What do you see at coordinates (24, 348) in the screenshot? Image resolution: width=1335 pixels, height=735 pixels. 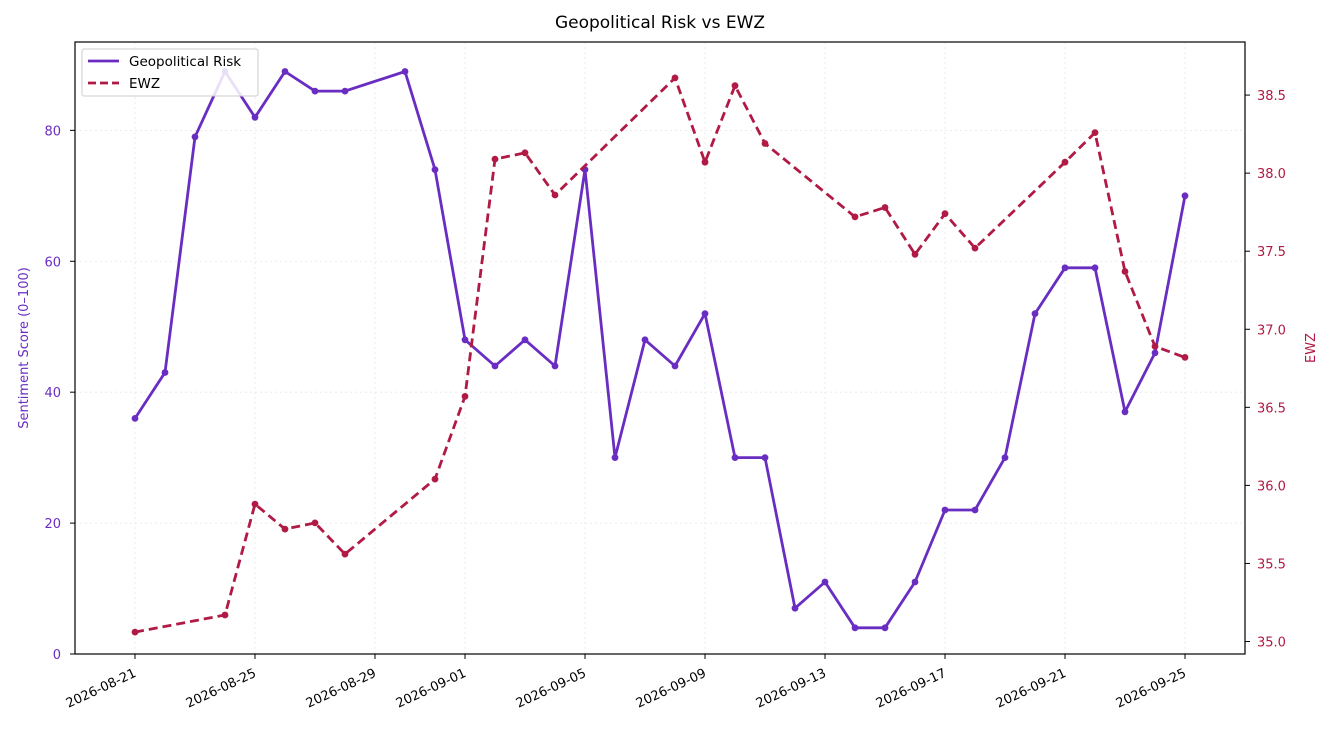 I see `y-axis-label-left: Sentiment Score (0–100)` at bounding box center [24, 348].